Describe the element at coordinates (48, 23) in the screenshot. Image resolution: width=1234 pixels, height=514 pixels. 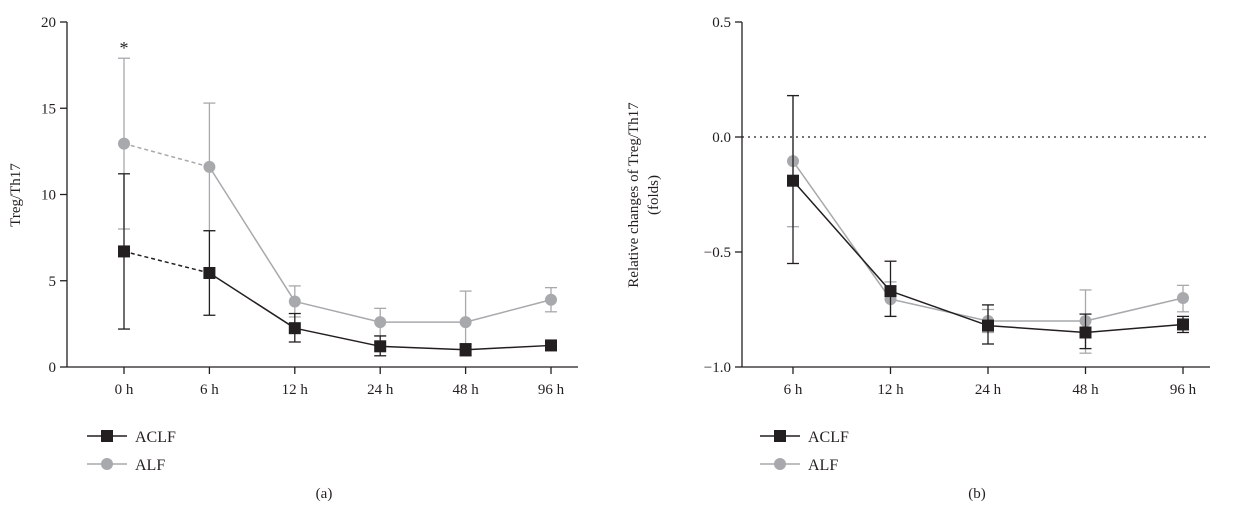
I see `y-tick-label: 20` at that location.